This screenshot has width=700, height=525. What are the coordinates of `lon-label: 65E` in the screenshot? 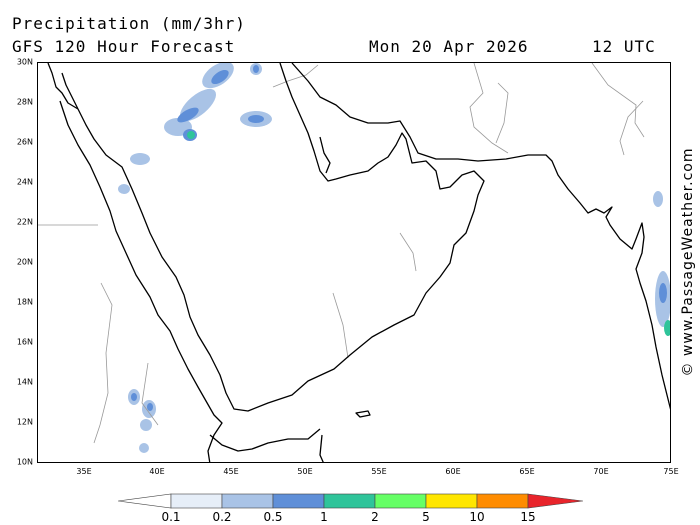 It's located at (527, 471).